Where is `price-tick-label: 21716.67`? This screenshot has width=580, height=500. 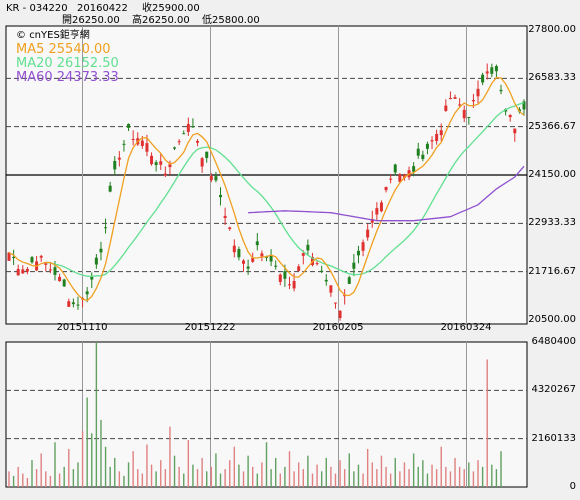 price-tick-label: 21716.67 is located at coordinates (552, 271).